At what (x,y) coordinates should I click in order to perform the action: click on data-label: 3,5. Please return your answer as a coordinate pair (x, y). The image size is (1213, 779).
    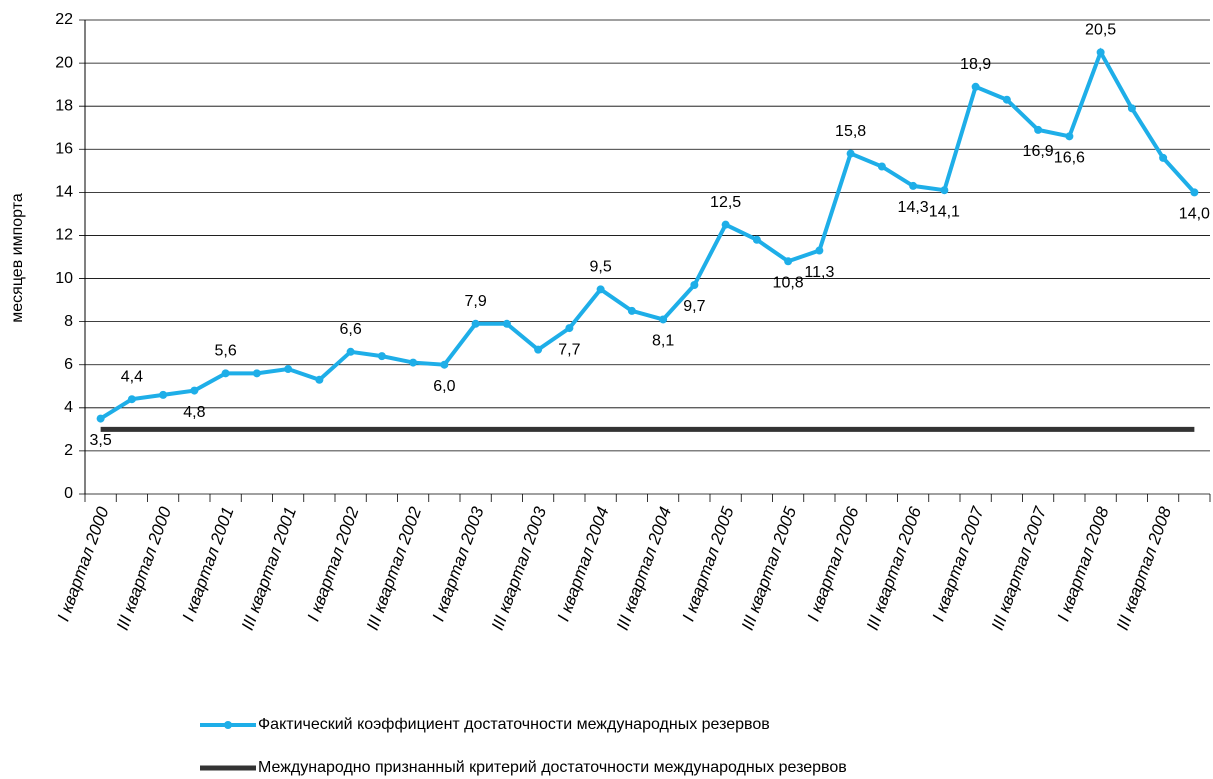
    Looking at the image, I should click on (101, 440).